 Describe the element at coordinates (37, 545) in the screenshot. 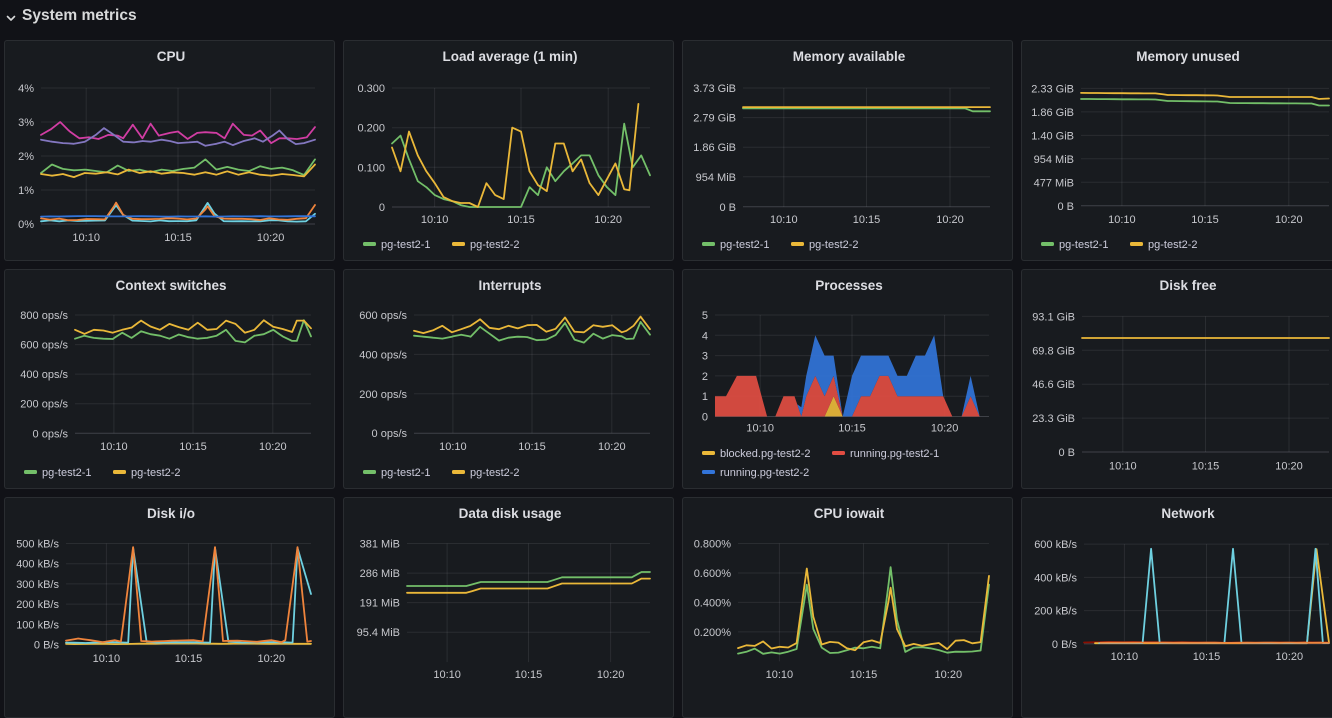

I see `svg-text: 500 kB/s` at that location.